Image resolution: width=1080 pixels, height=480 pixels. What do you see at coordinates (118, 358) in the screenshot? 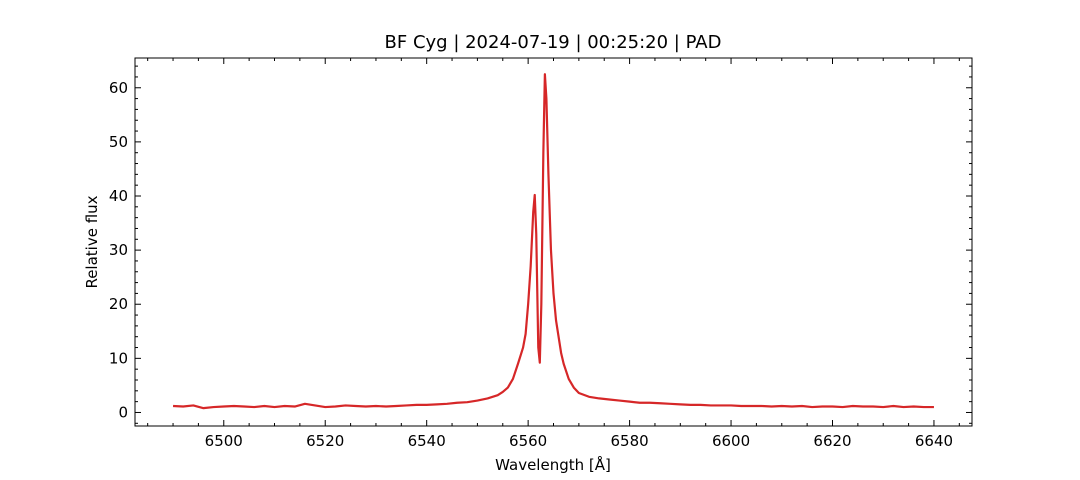
I see `y-tick-label: 10` at bounding box center [118, 358].